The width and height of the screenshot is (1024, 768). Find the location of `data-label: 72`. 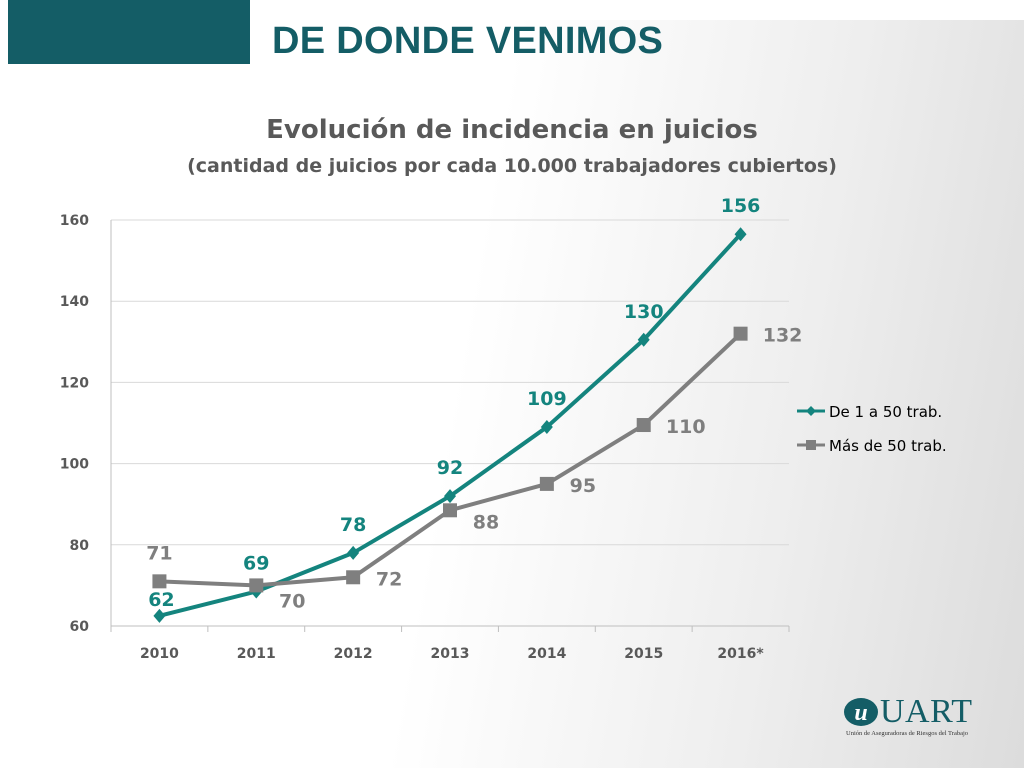

data-label: 72 is located at coordinates (389, 579).